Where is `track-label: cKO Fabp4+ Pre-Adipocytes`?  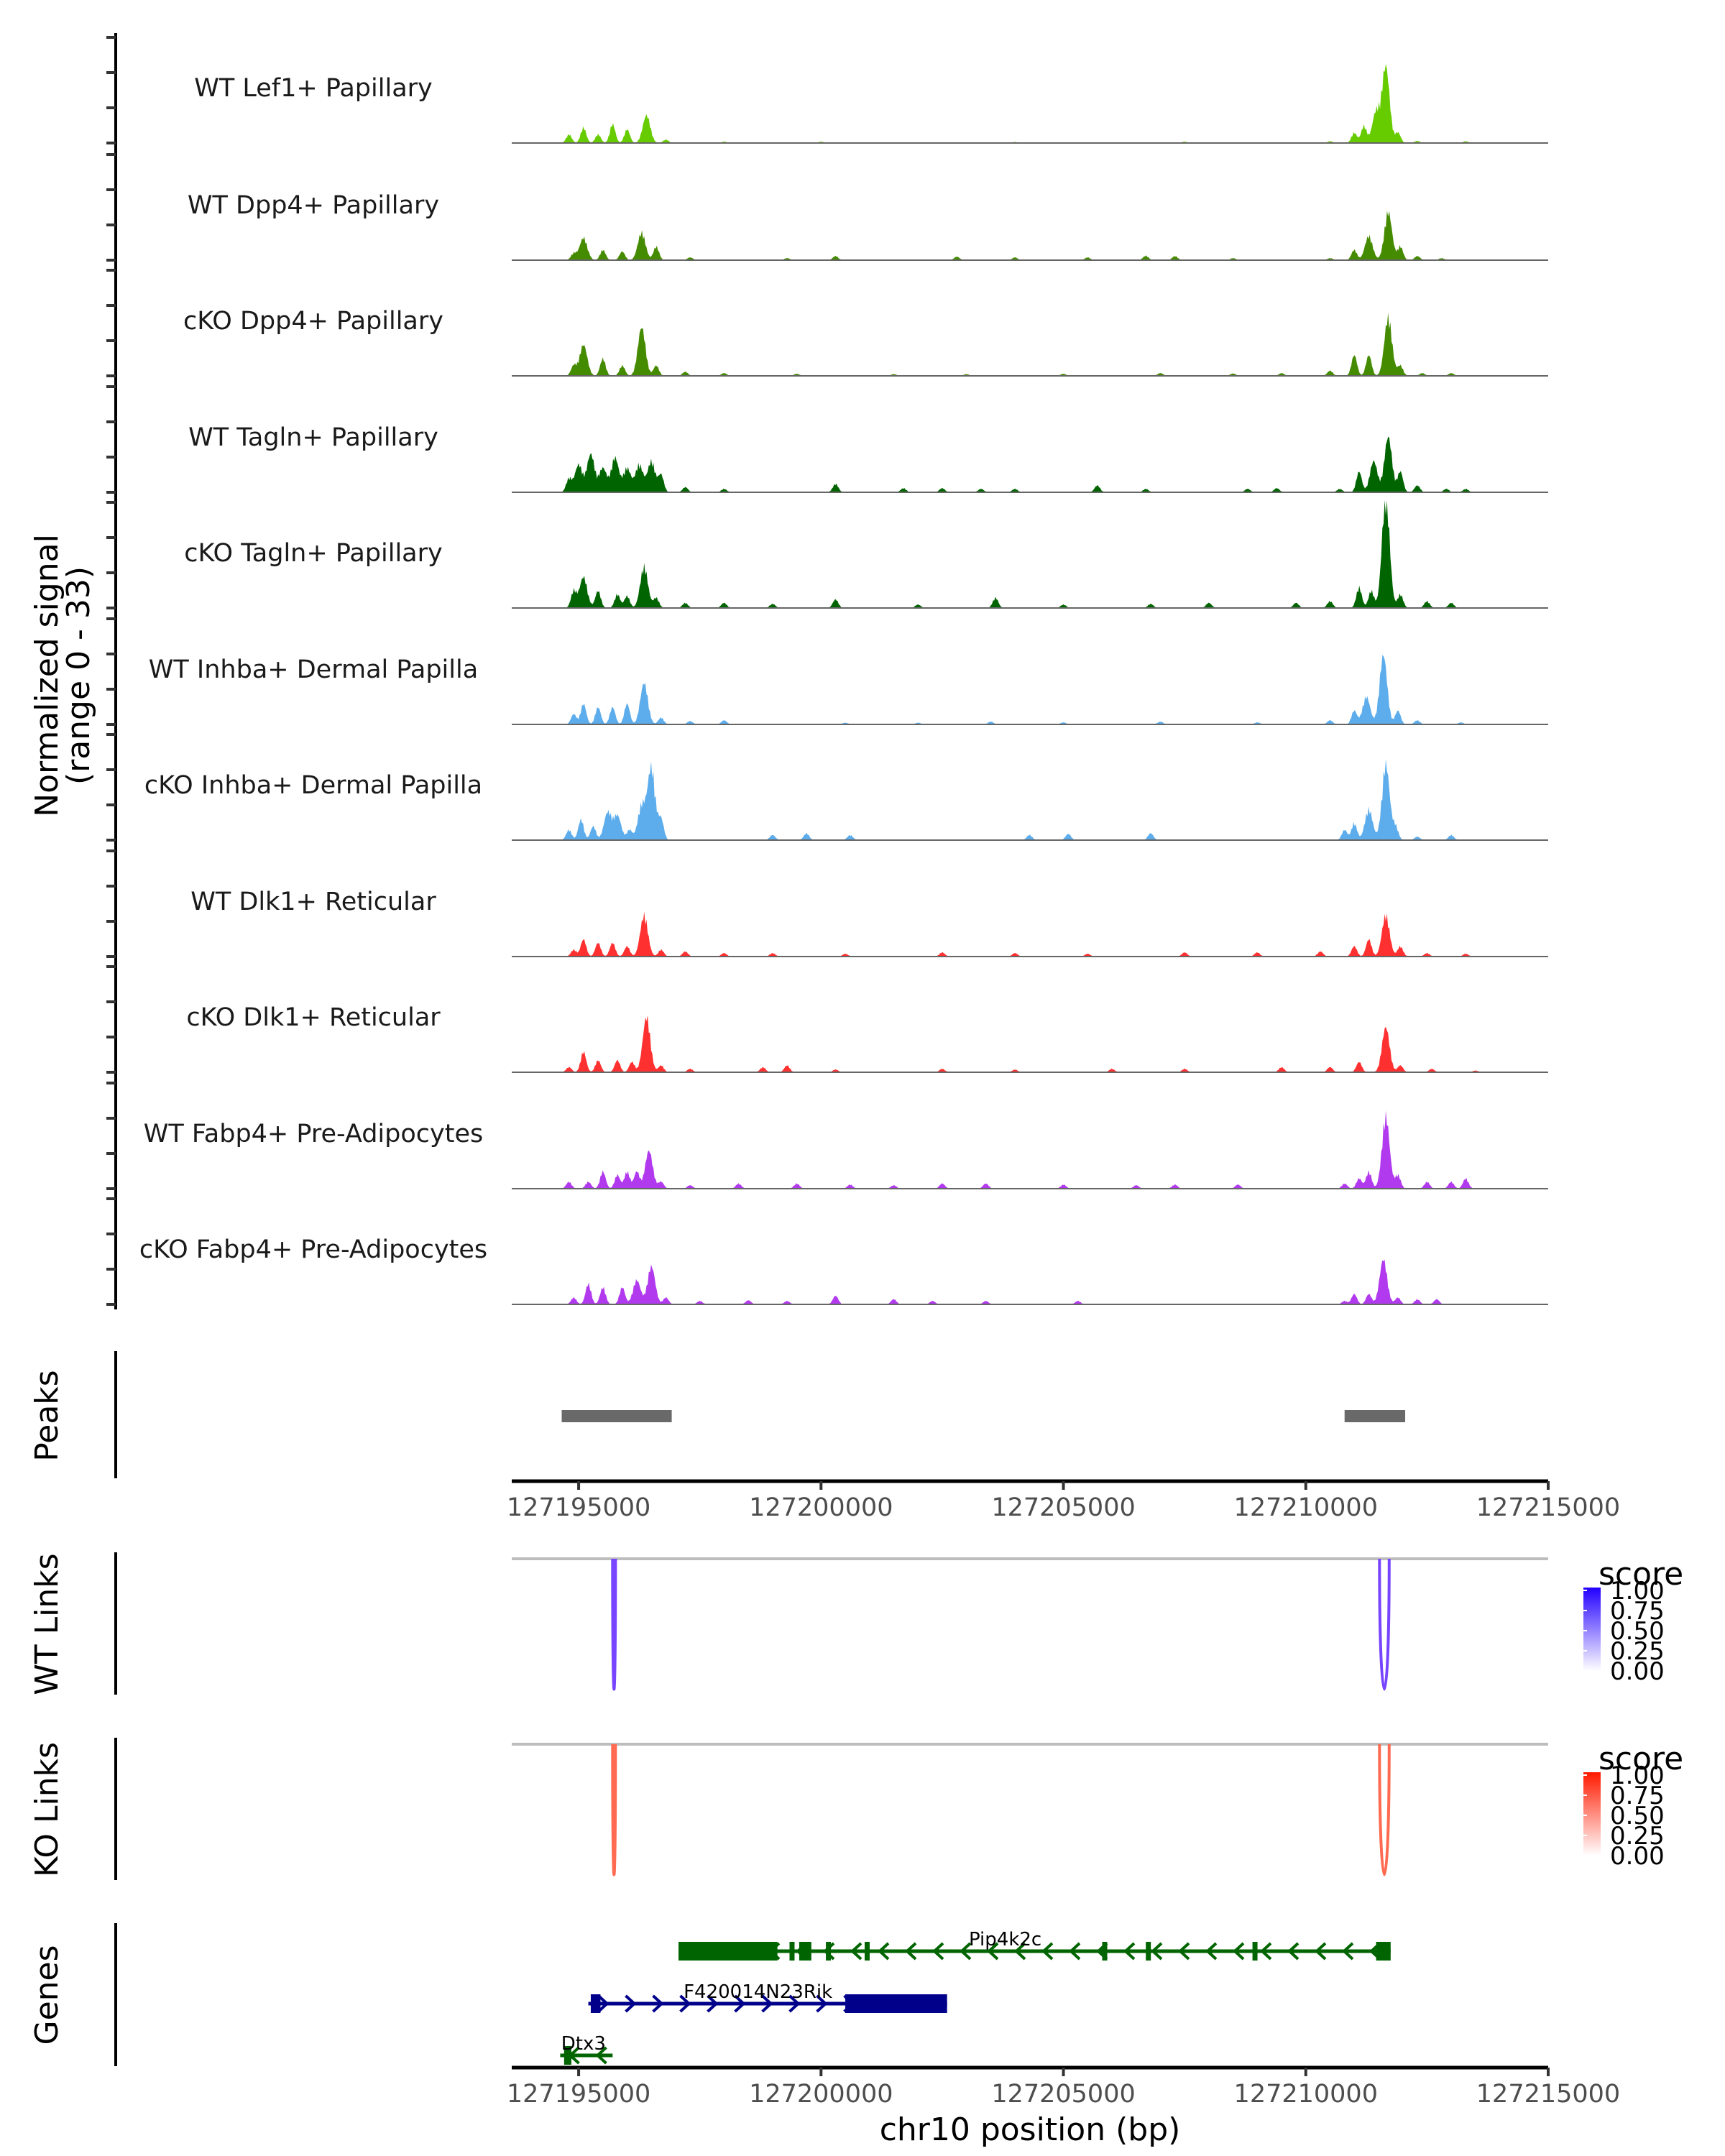
track-label: cKO Fabp4+ Pre-Adipocytes is located at coordinates (313, 1249).